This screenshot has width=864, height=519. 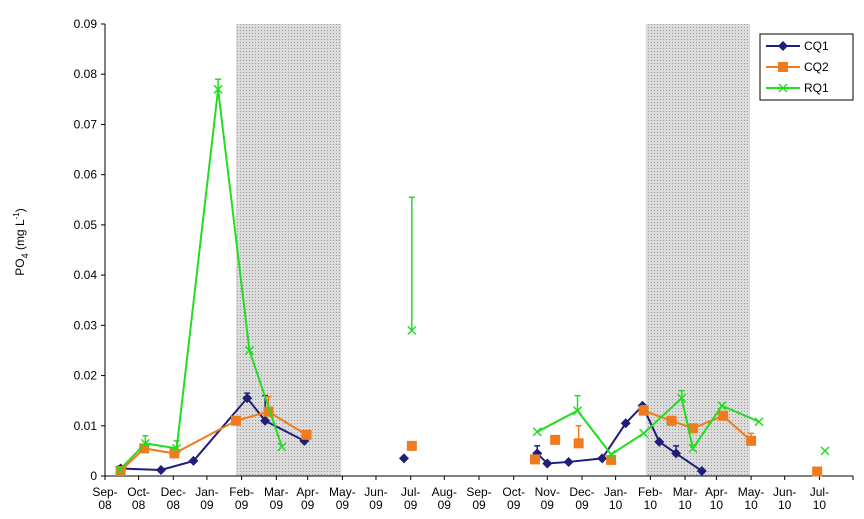 What do you see at coordinates (513, 498) in the screenshot?
I see `x-tick-label: Oct-09` at bounding box center [513, 498].